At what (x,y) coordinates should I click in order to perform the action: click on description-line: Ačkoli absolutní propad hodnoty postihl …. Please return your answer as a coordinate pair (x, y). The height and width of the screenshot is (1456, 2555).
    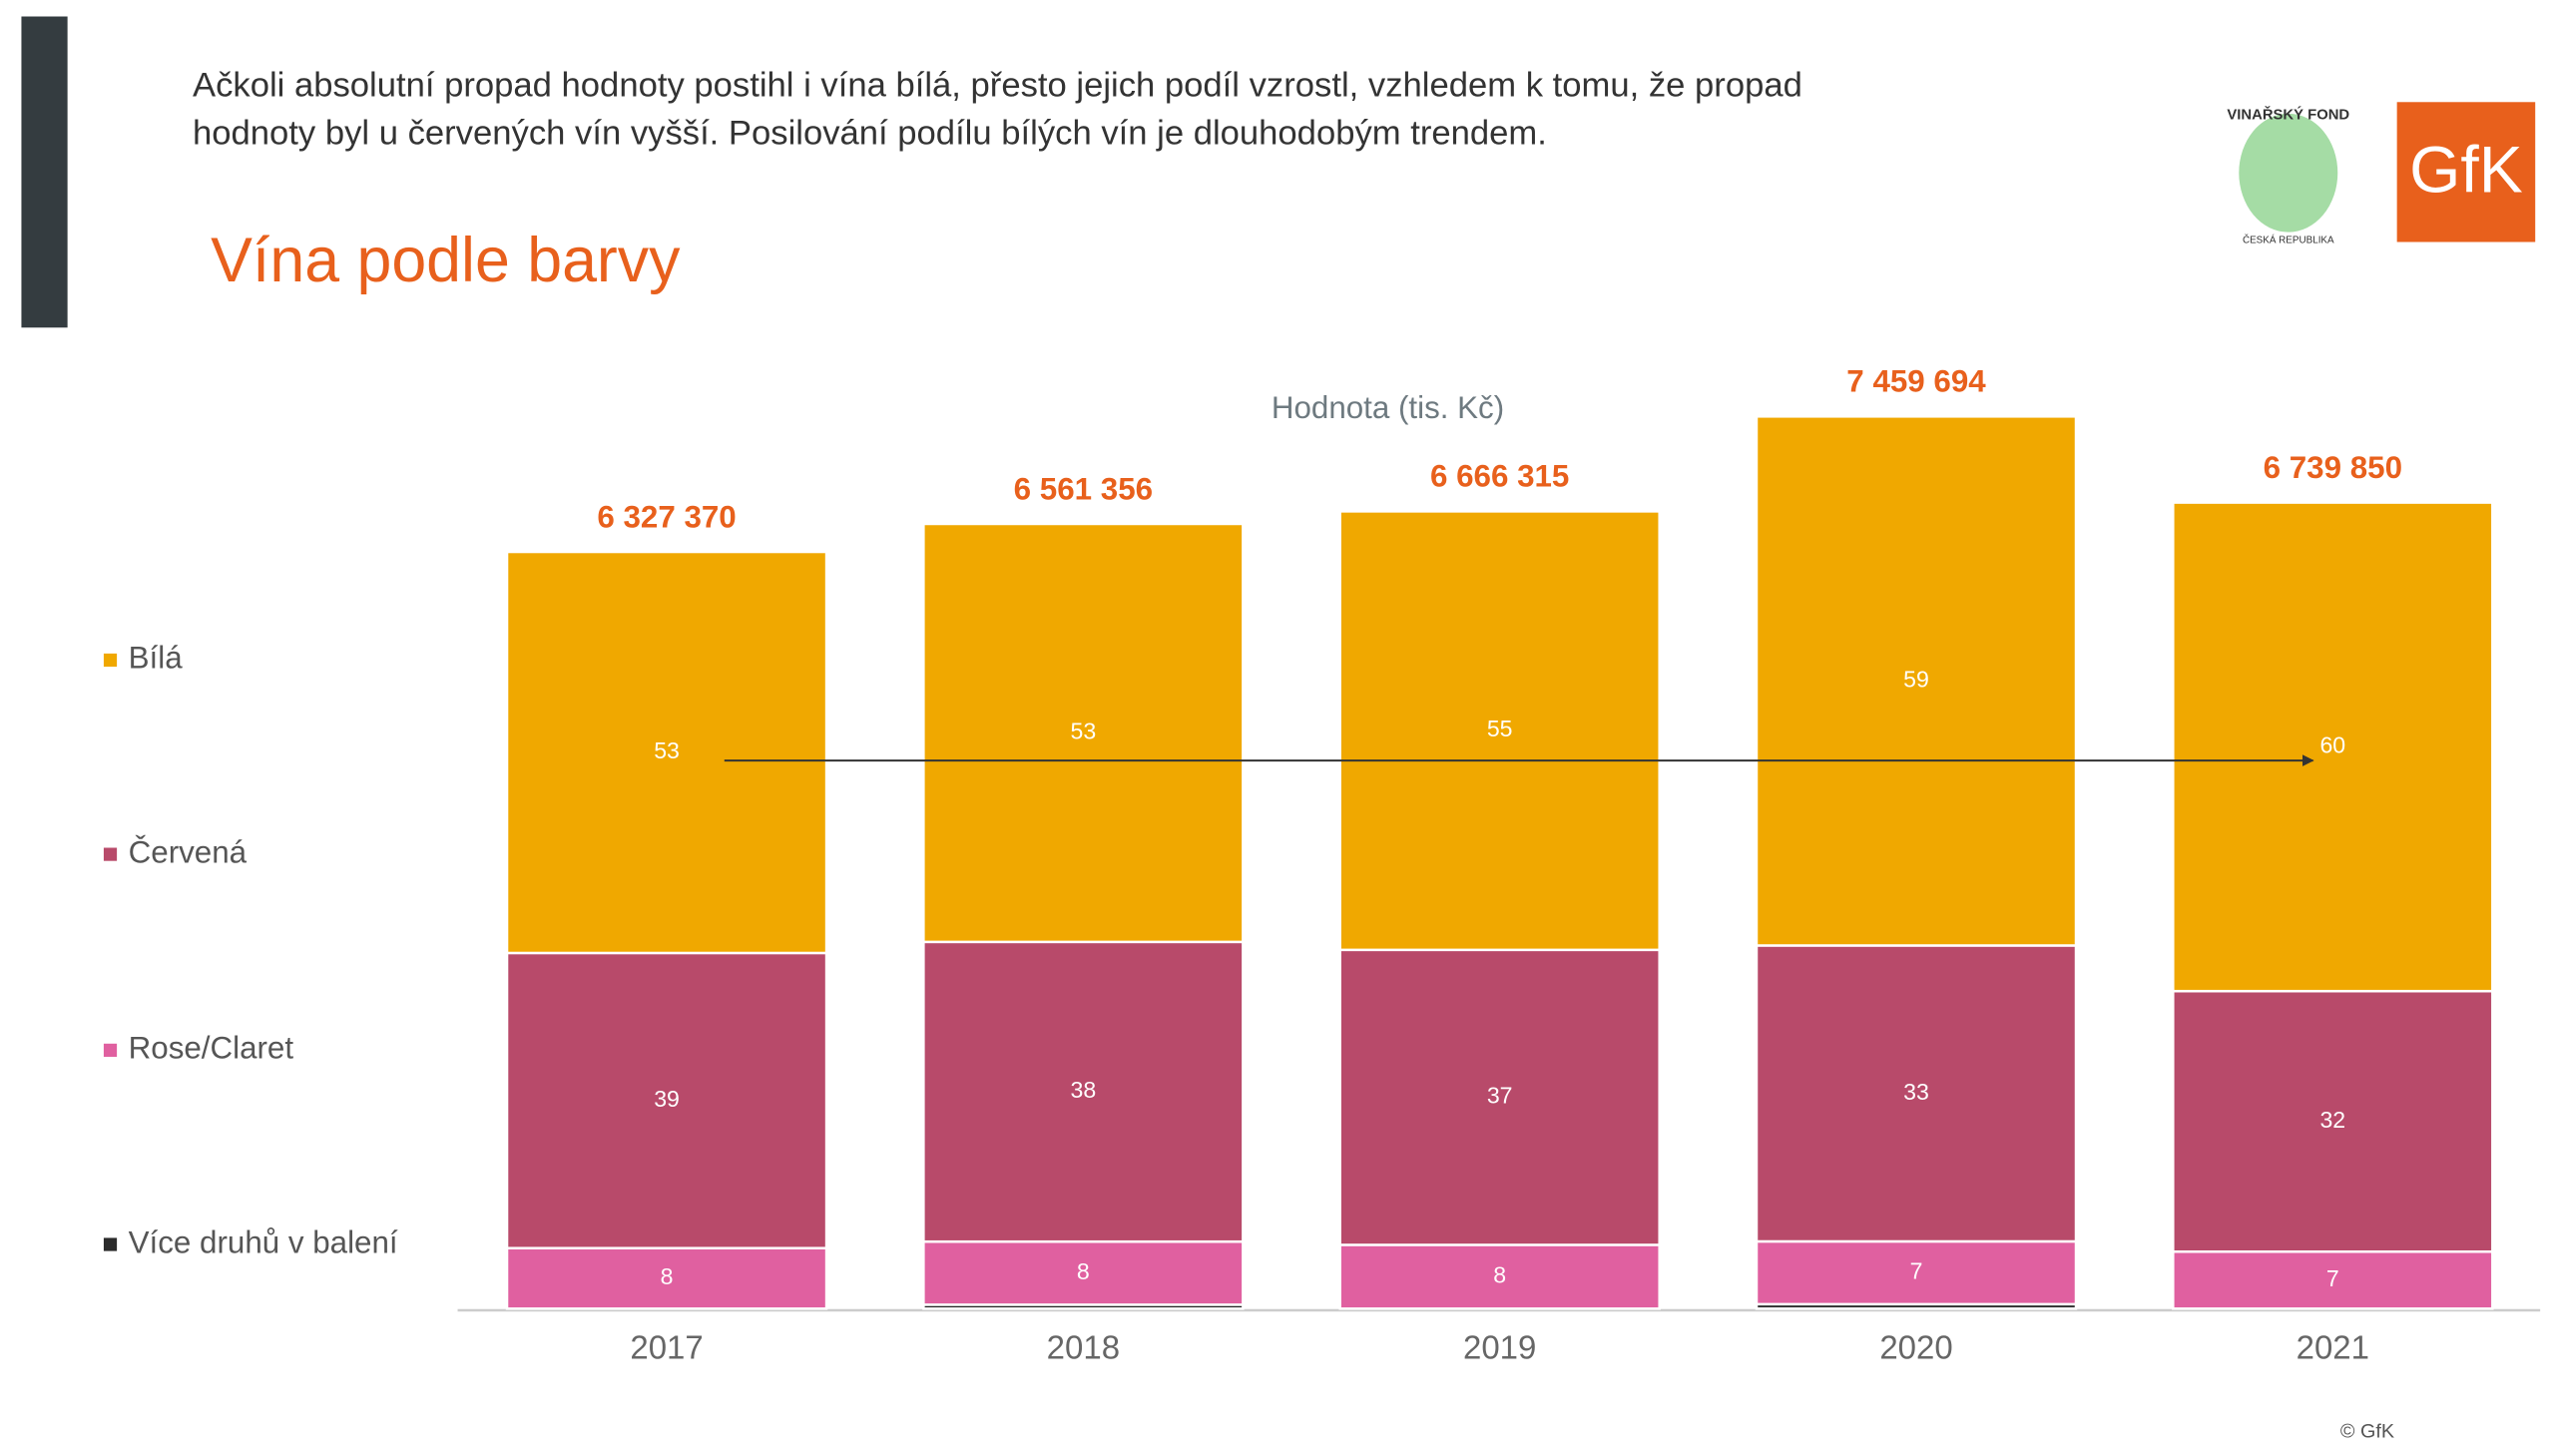
    Looking at the image, I should click on (997, 86).